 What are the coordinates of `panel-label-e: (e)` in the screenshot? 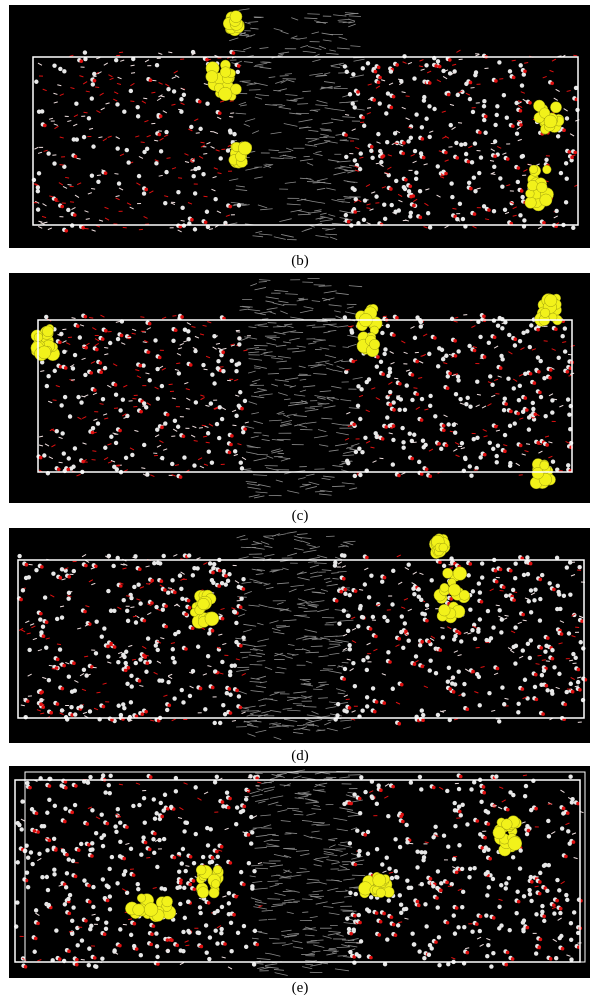 It's located at (300, 988).